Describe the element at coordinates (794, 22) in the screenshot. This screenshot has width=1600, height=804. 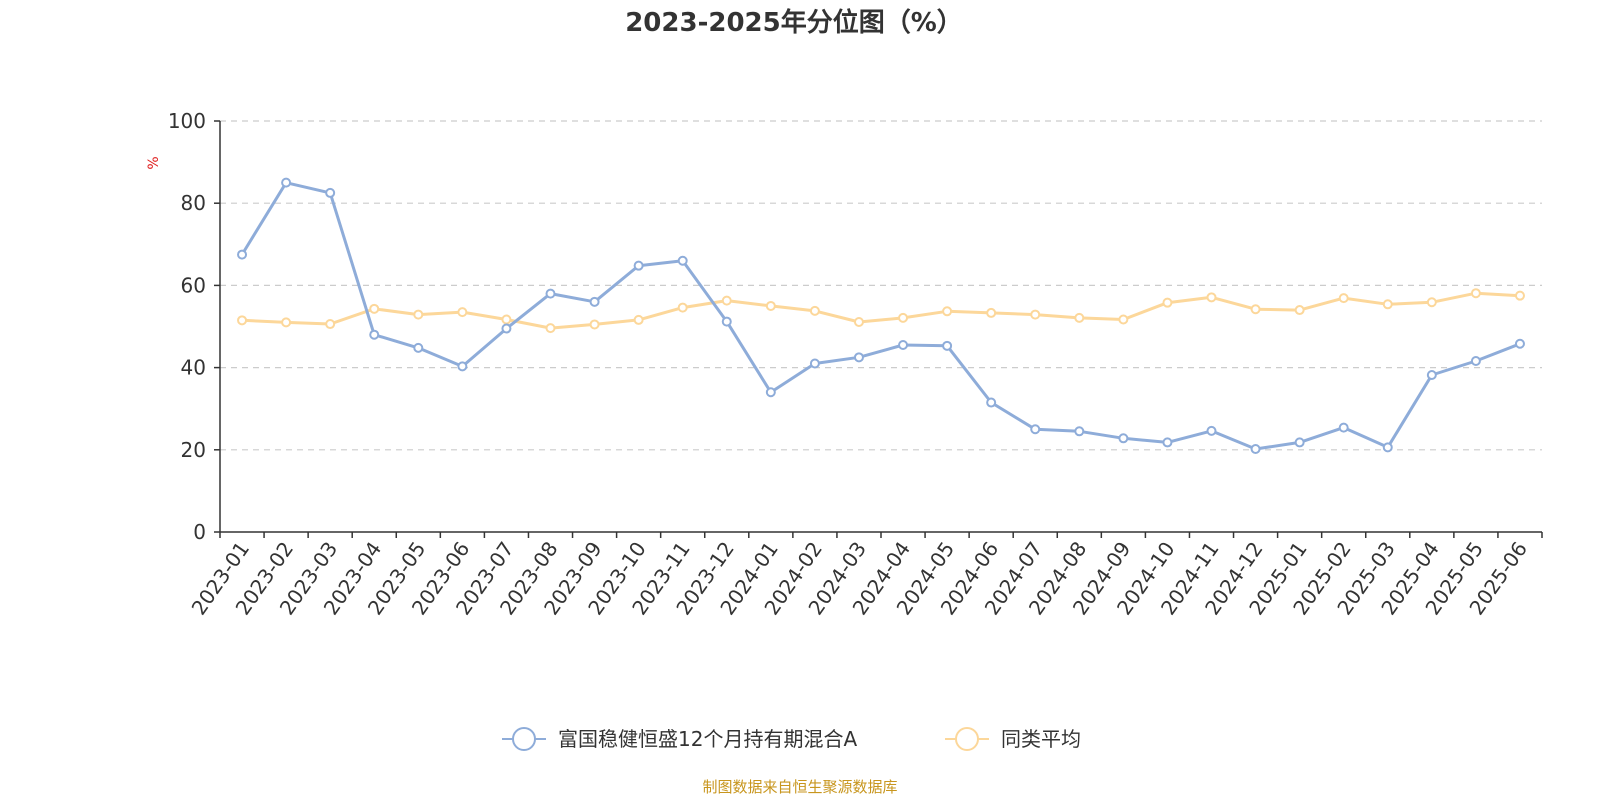
I see `chart-title: 2023-2025年分位图（%）` at that location.